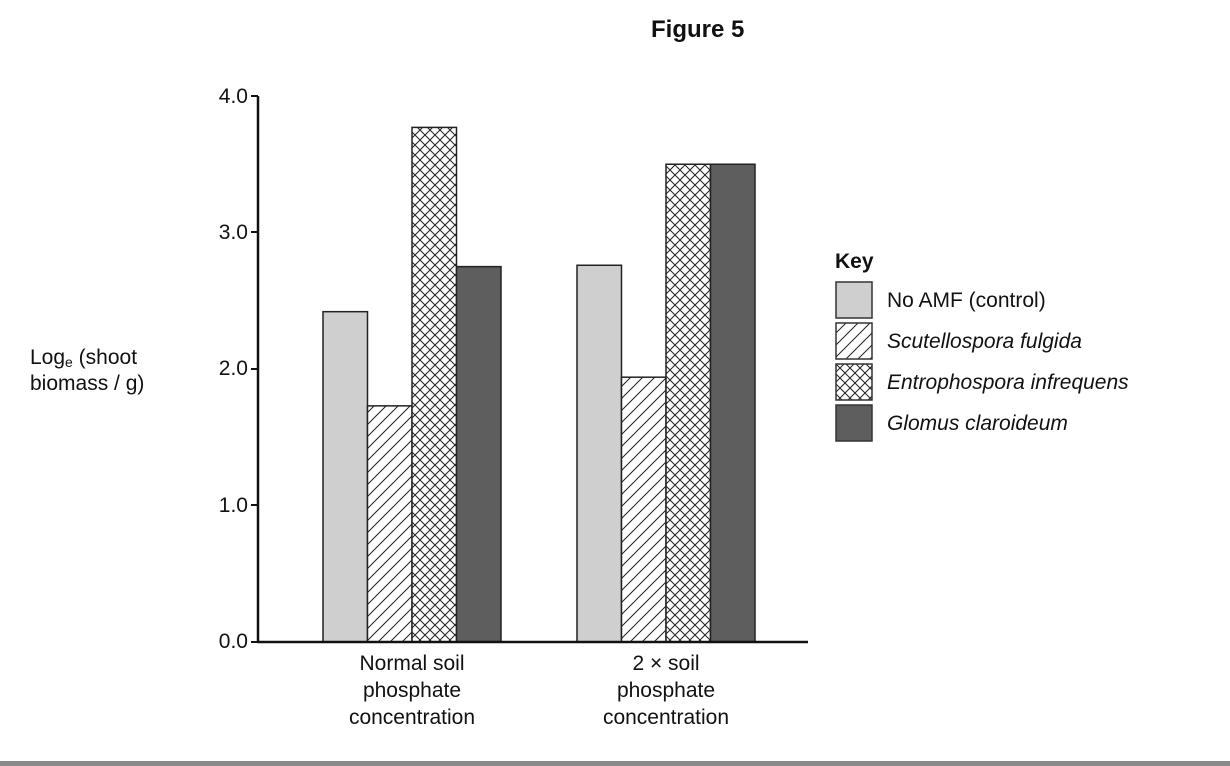  Describe the element at coordinates (233, 232) in the screenshot. I see `y-tick-3: 3.0` at that location.